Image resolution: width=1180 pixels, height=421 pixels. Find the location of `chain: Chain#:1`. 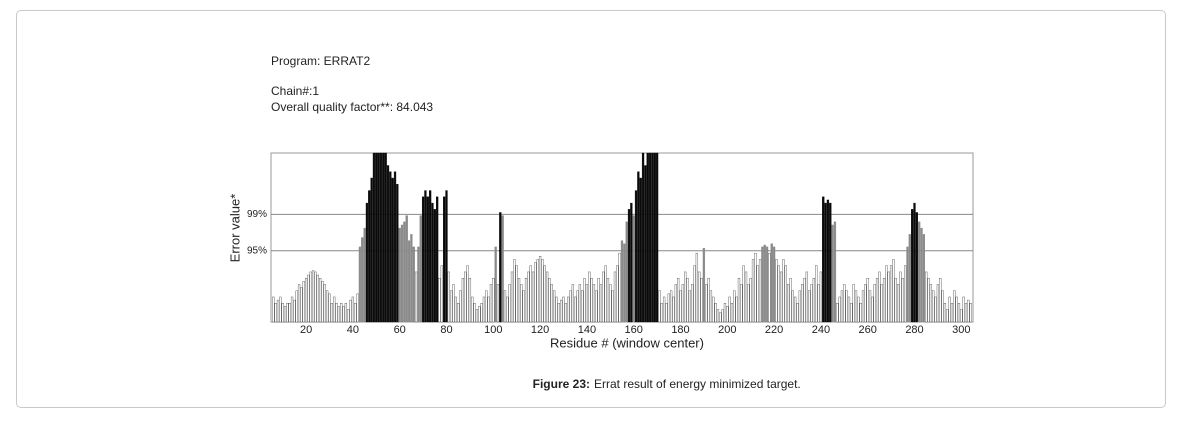

chain: Chain#:1 is located at coordinates (295, 91).